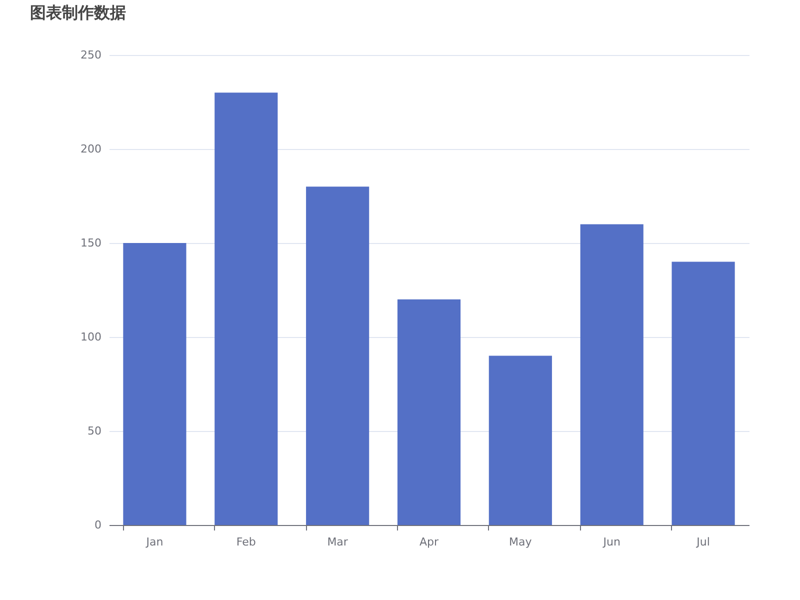 This screenshot has width=800, height=600. I want to click on y-tick-label: 150, so click(91, 243).